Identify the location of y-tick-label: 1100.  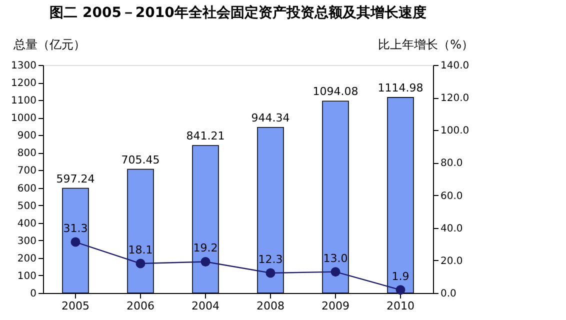
(23, 101).